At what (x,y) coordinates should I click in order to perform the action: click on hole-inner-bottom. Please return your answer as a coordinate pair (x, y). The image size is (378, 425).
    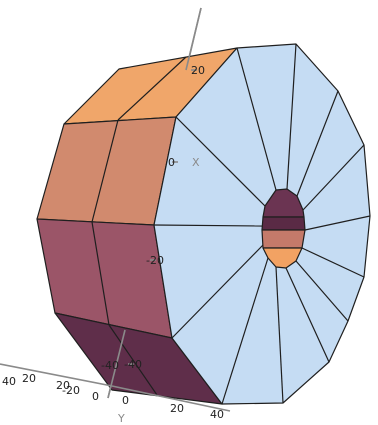
    Looking at the image, I should click on (282, 258).